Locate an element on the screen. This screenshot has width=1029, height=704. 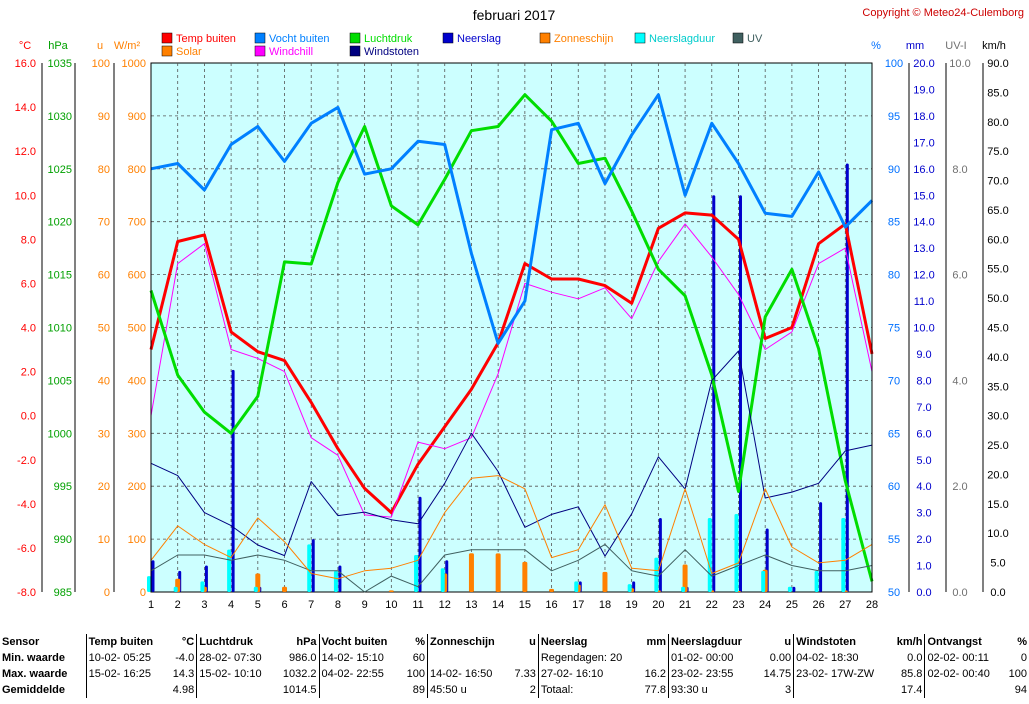
tick-label-wind: 50.0 is located at coordinates (997, 299).